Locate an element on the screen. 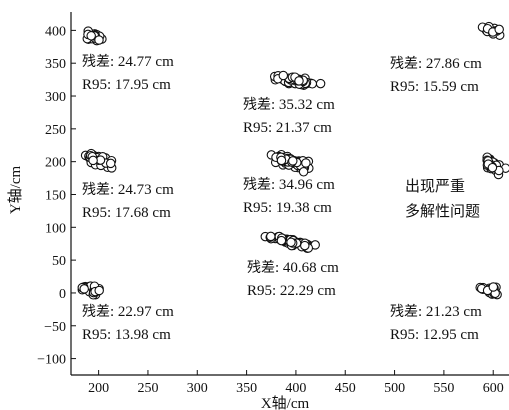 The width and height of the screenshot is (509, 410). y-tick-label: −100 is located at coordinates (51, 360).